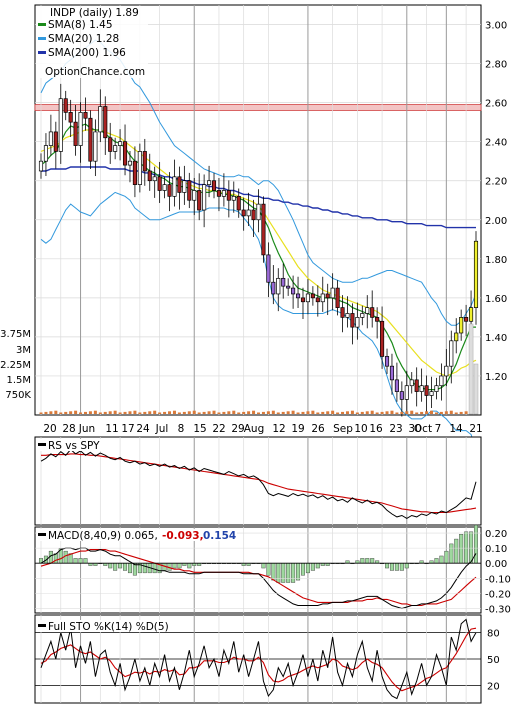 The image size is (526, 706). What do you see at coordinates (496, 221) in the screenshot?
I see `price-tick-label: 2.00` at bounding box center [496, 221].